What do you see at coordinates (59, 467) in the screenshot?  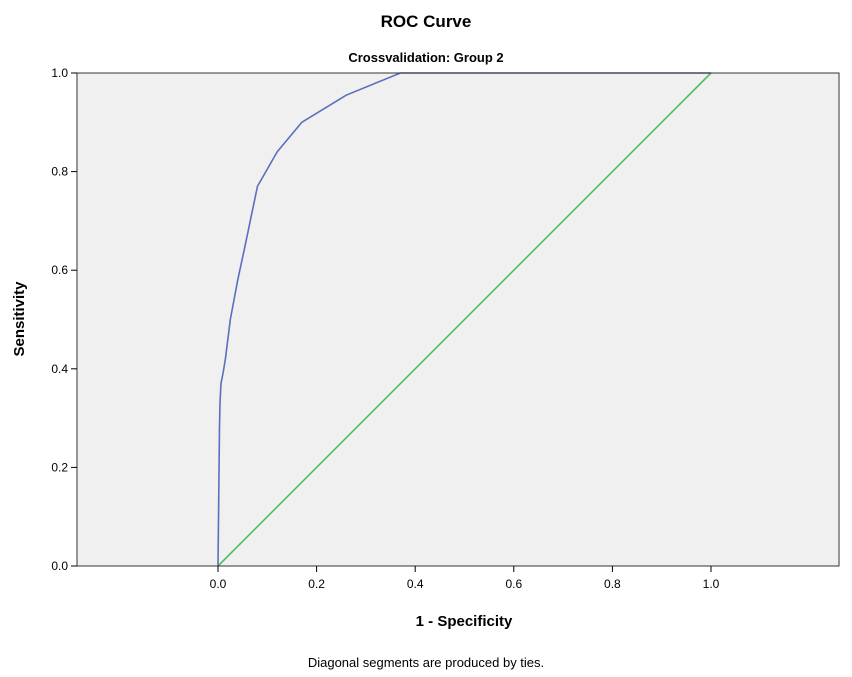 I see `y-tick-label: 0.2` at bounding box center [59, 467].